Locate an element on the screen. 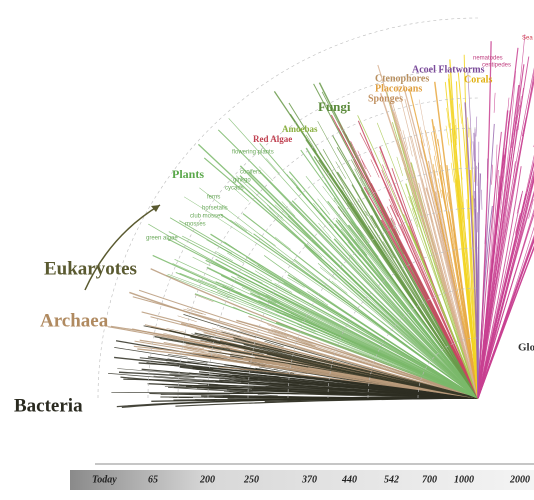  label: Fungi is located at coordinates (334, 106).